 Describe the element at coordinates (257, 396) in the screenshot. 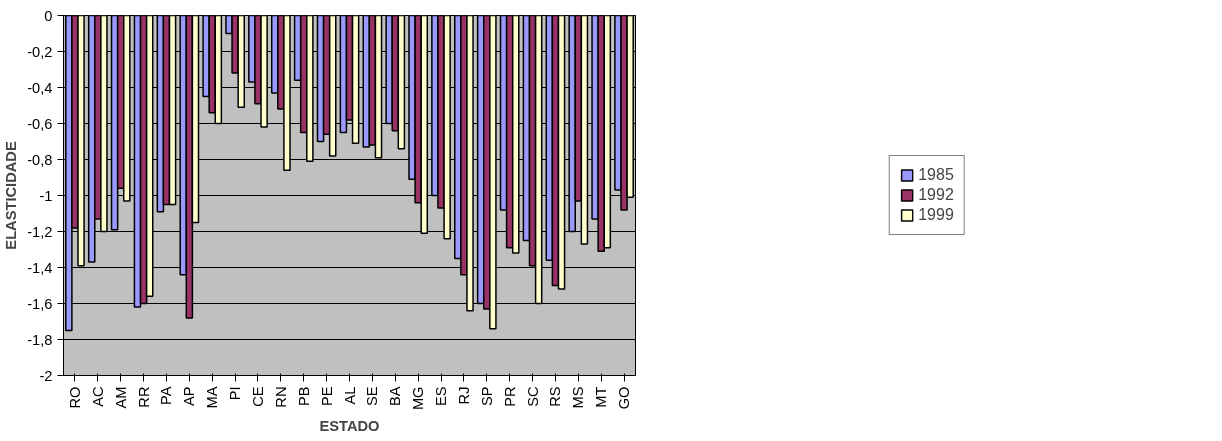

I see `x-tick-label: CE` at that location.